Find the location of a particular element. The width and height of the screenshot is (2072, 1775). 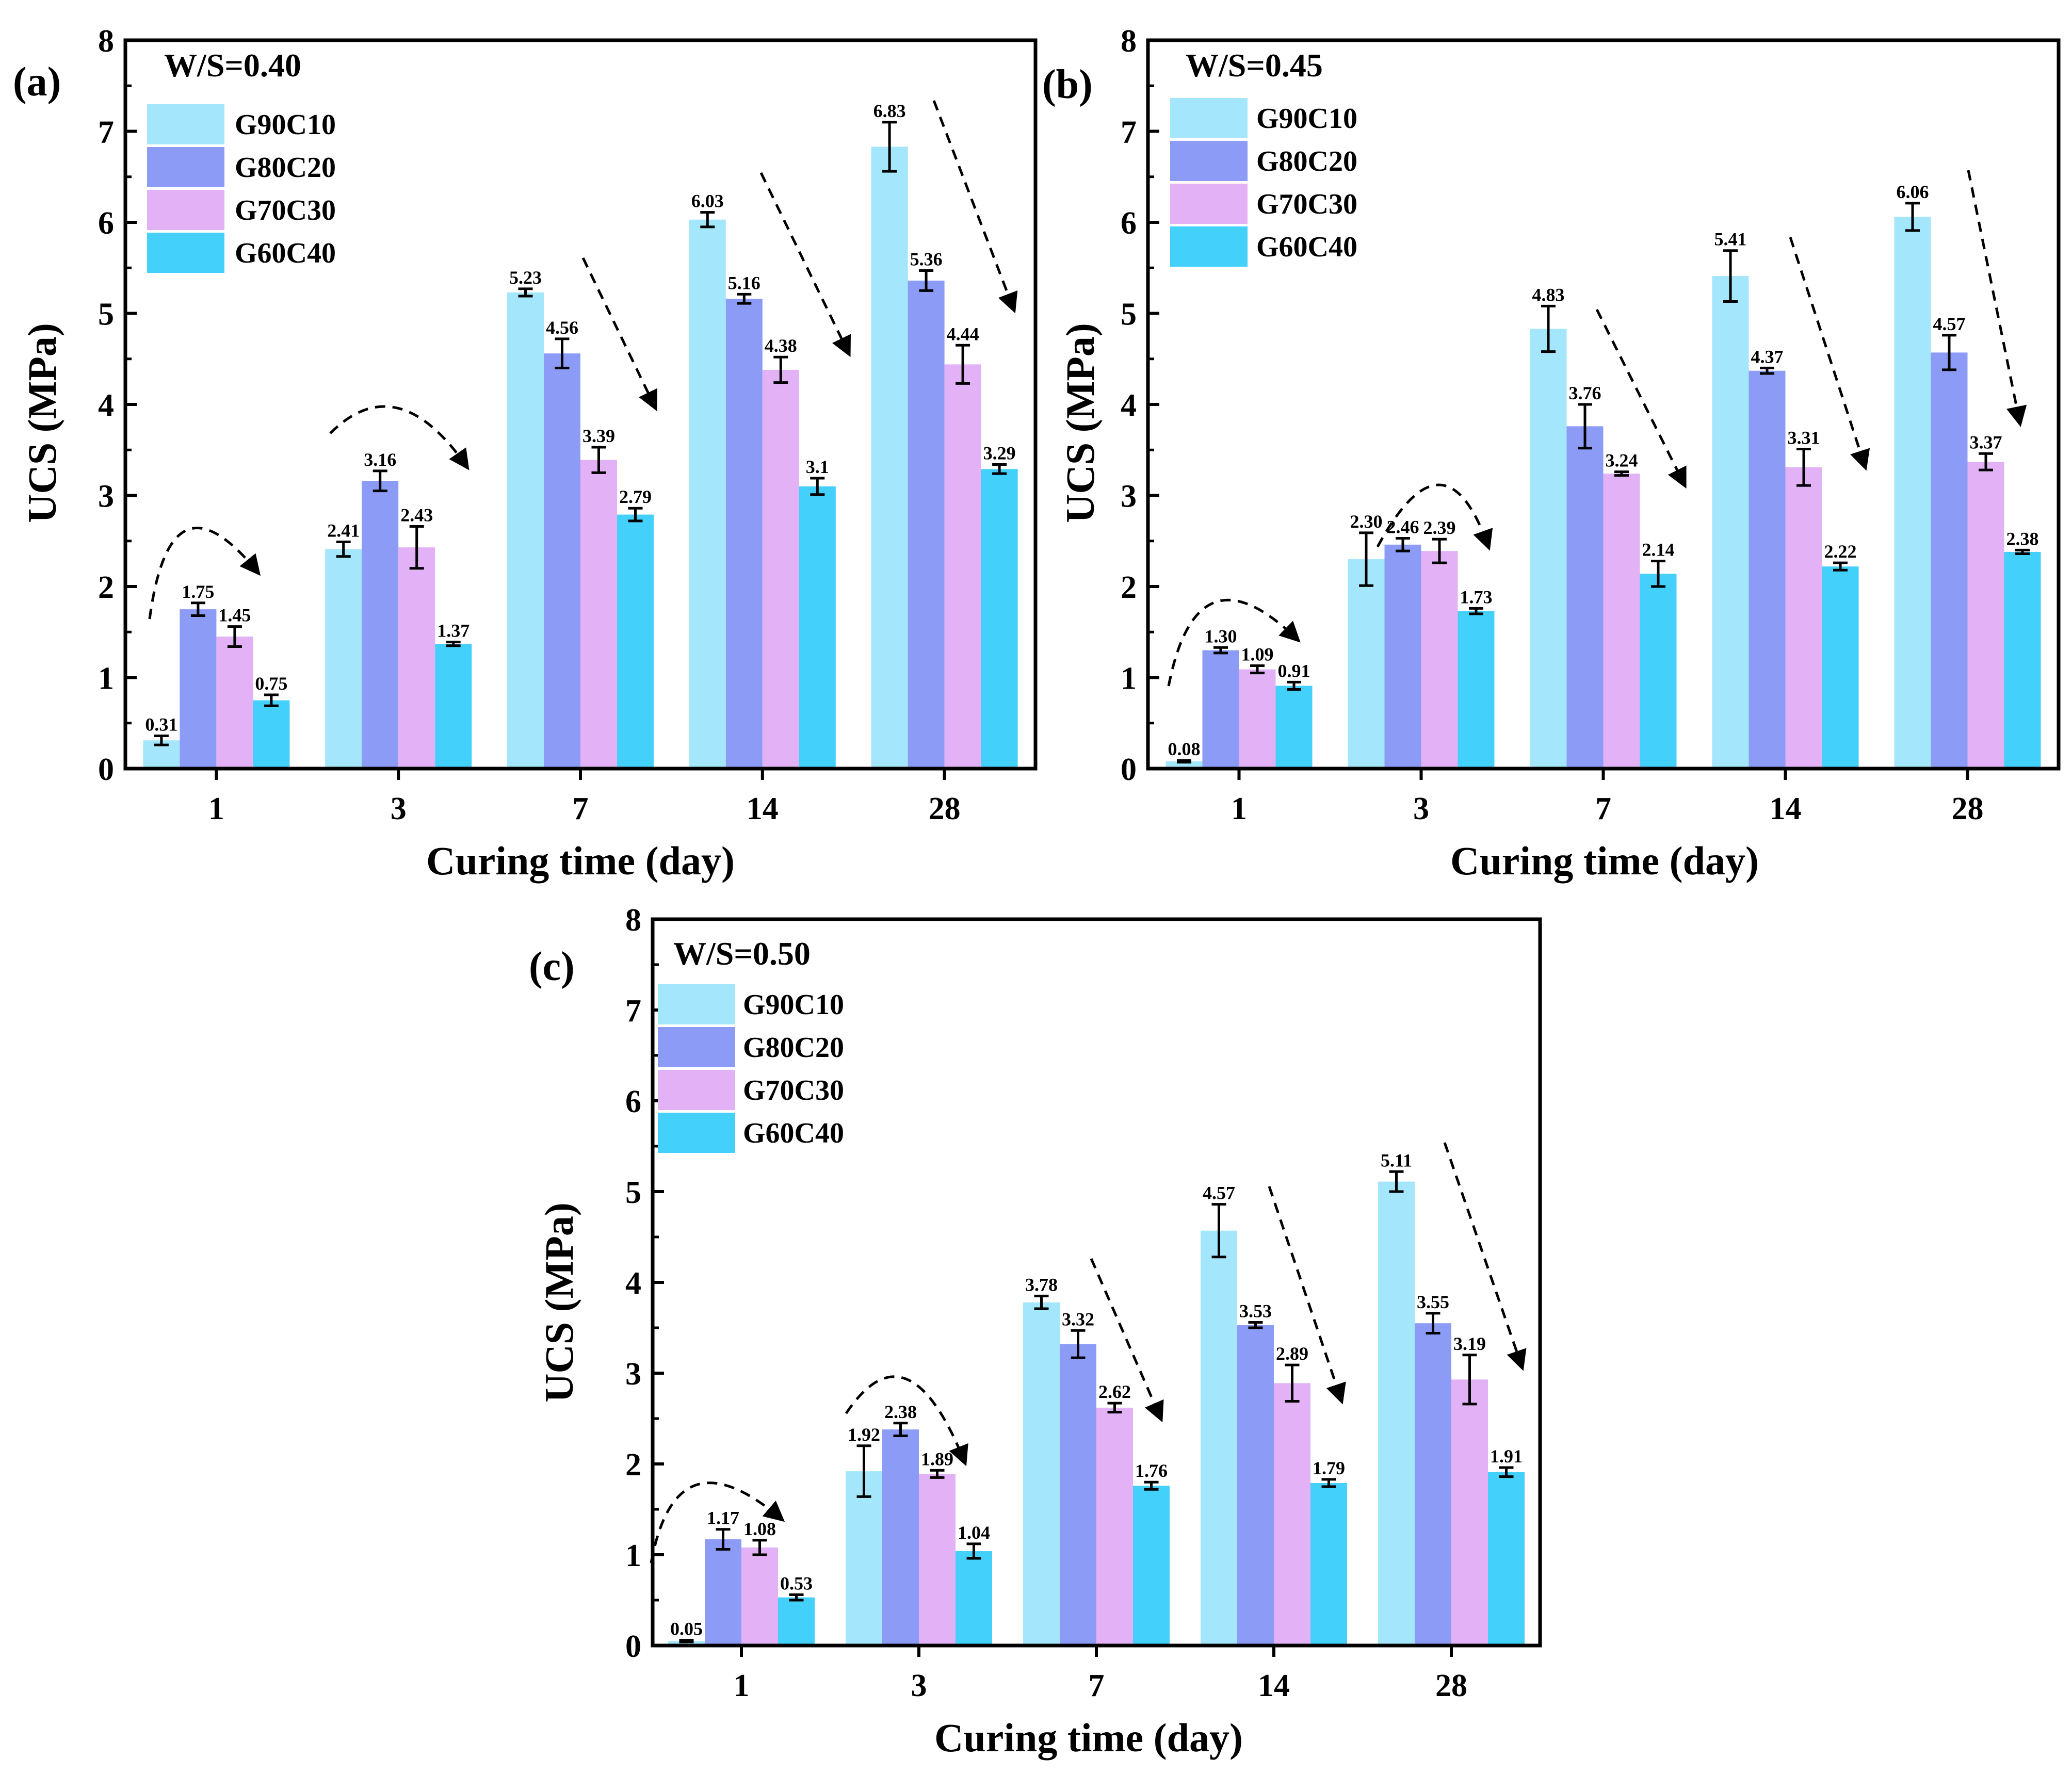

panel-label: (b) is located at coordinates (1067, 84).